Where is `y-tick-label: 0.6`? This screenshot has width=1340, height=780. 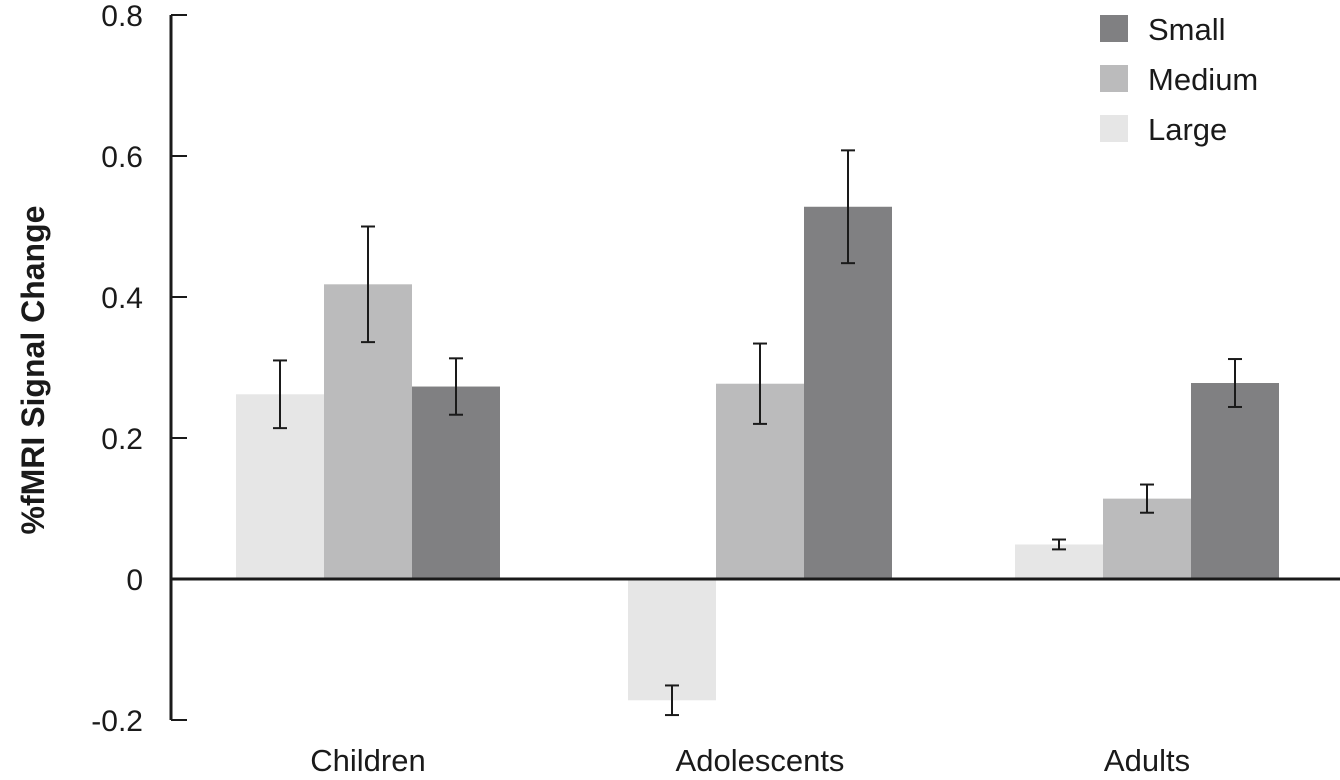
y-tick-label: 0.6 is located at coordinates (122, 157).